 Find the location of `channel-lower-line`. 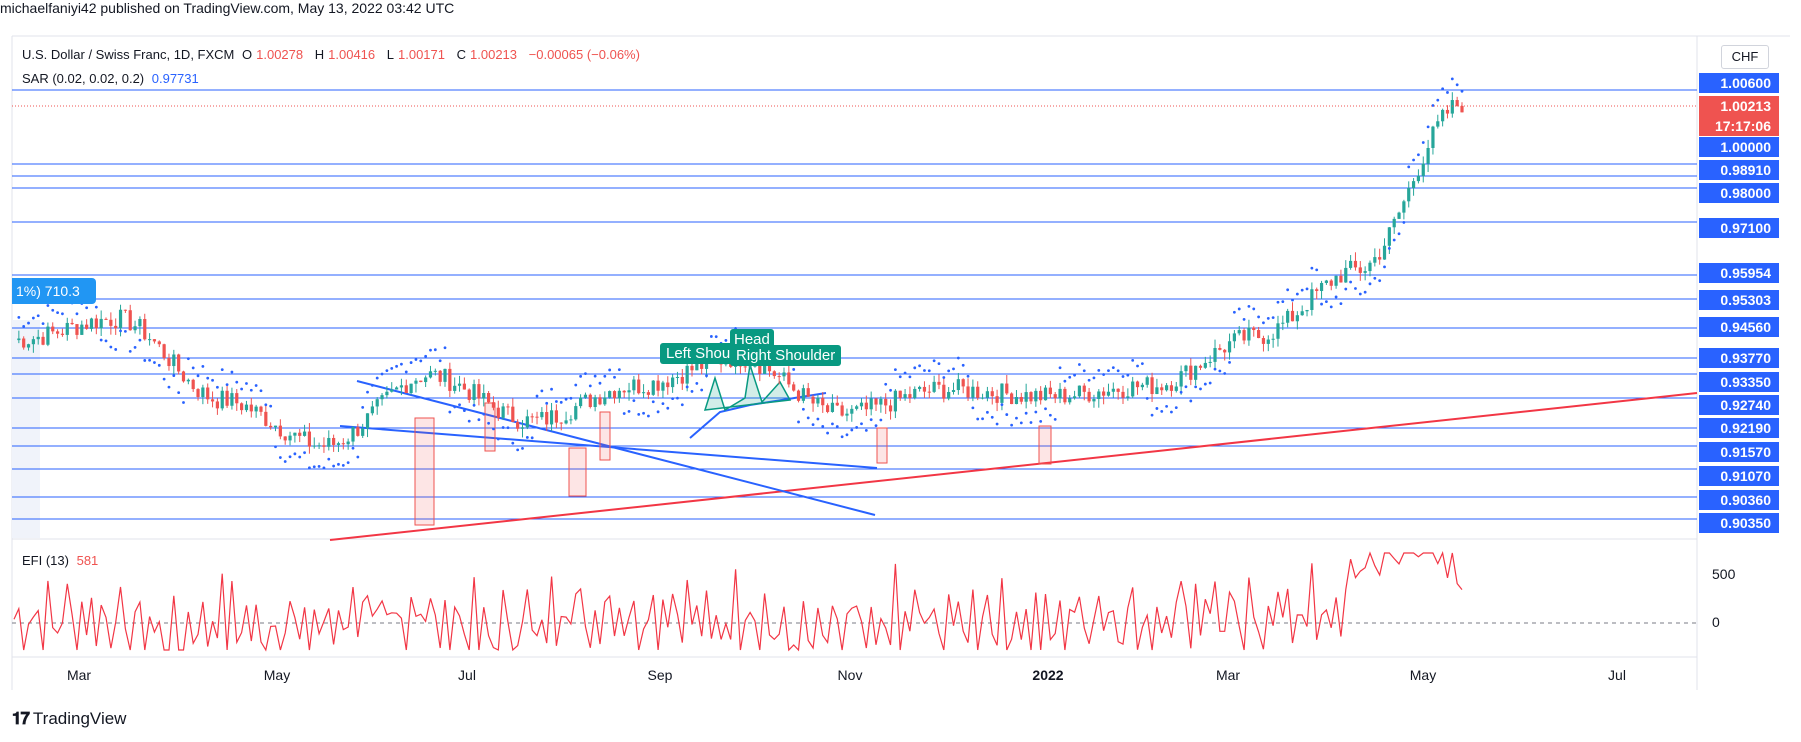

channel-lower-line is located at coordinates (608, 447).